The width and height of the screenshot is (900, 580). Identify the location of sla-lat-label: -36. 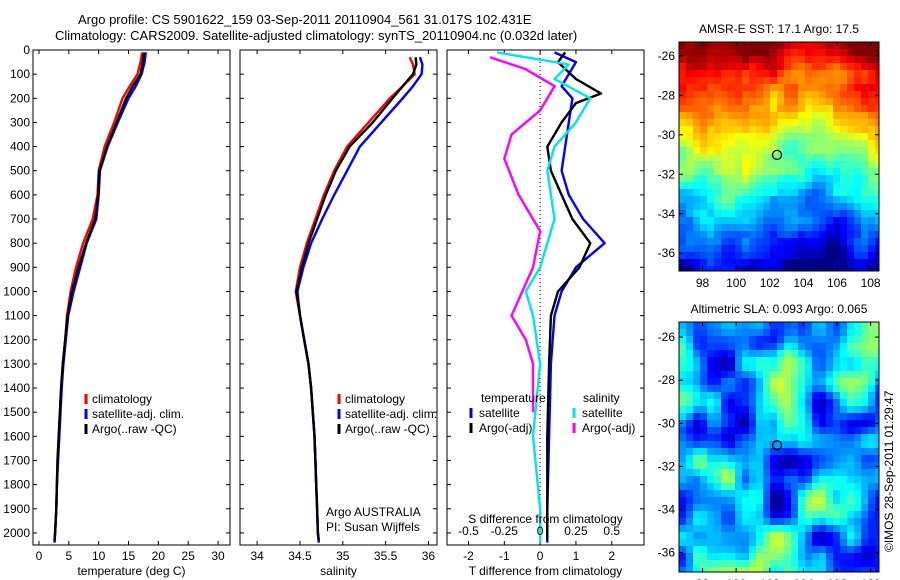
(667, 553).